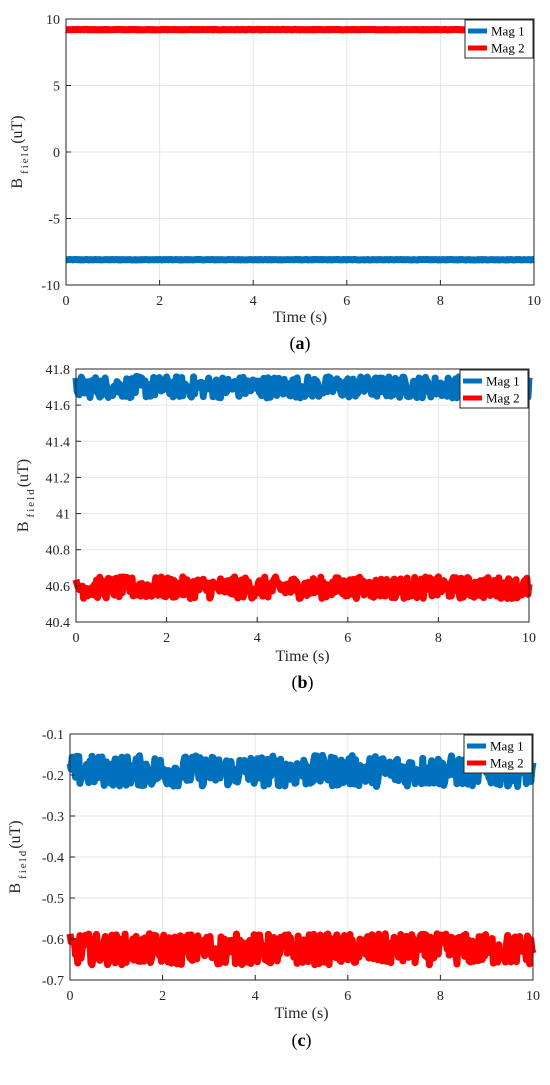 This screenshot has width=550, height=1085. What do you see at coordinates (56, 87) in the screenshot?
I see `y-tick-label: 5` at bounding box center [56, 87].